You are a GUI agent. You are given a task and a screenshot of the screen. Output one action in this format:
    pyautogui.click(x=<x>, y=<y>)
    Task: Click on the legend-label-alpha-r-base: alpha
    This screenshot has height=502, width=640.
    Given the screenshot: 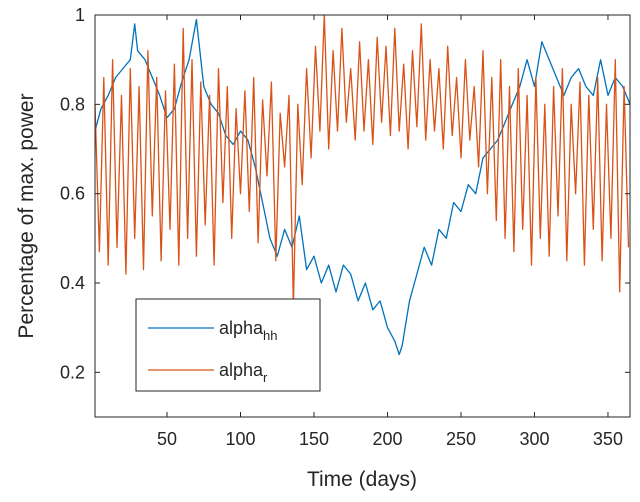 What is the action you would take?
    pyautogui.click(x=241, y=370)
    